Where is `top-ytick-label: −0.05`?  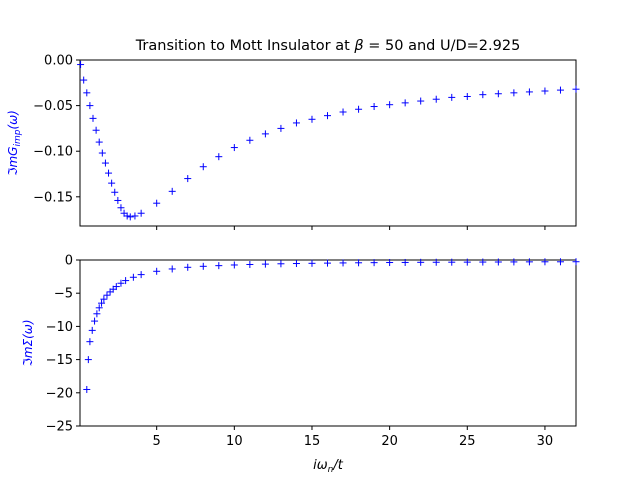 top-ytick-label: −0.05 is located at coordinates (53, 106).